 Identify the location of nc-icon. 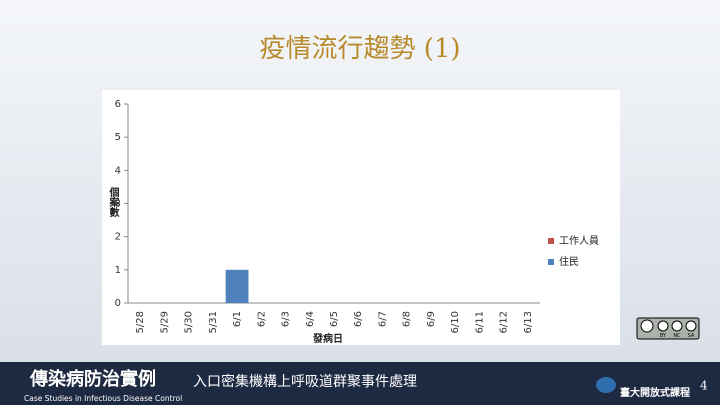
(677, 326).